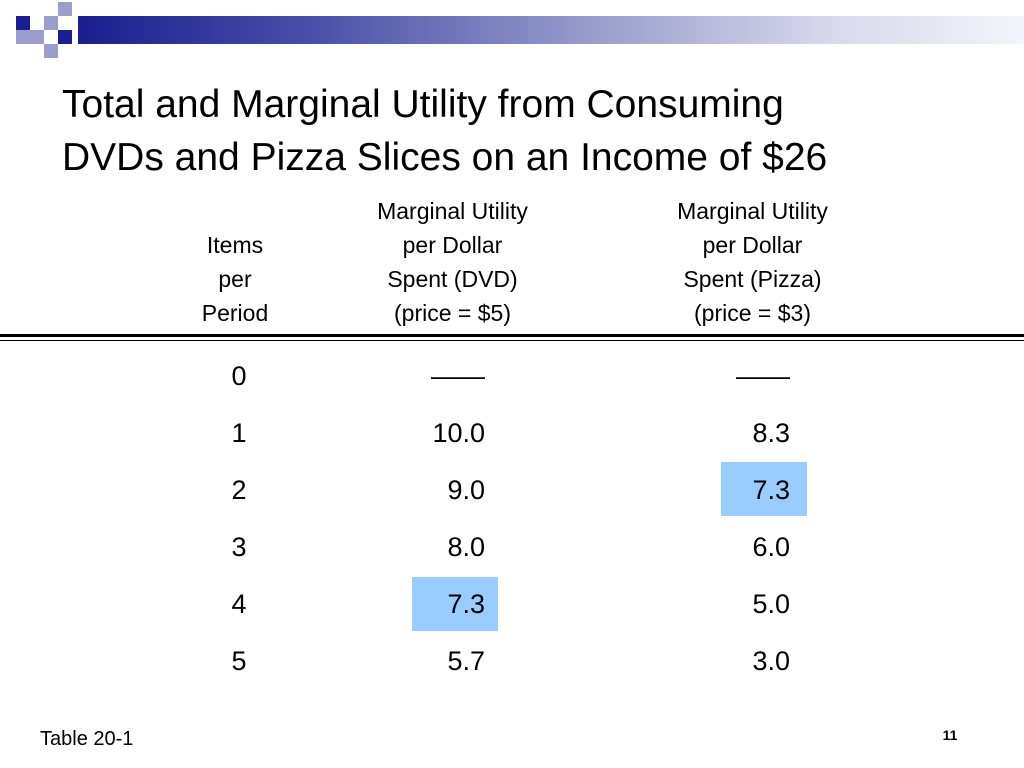  Describe the element at coordinates (235, 313) in the screenshot. I see `header-line: Period` at that location.